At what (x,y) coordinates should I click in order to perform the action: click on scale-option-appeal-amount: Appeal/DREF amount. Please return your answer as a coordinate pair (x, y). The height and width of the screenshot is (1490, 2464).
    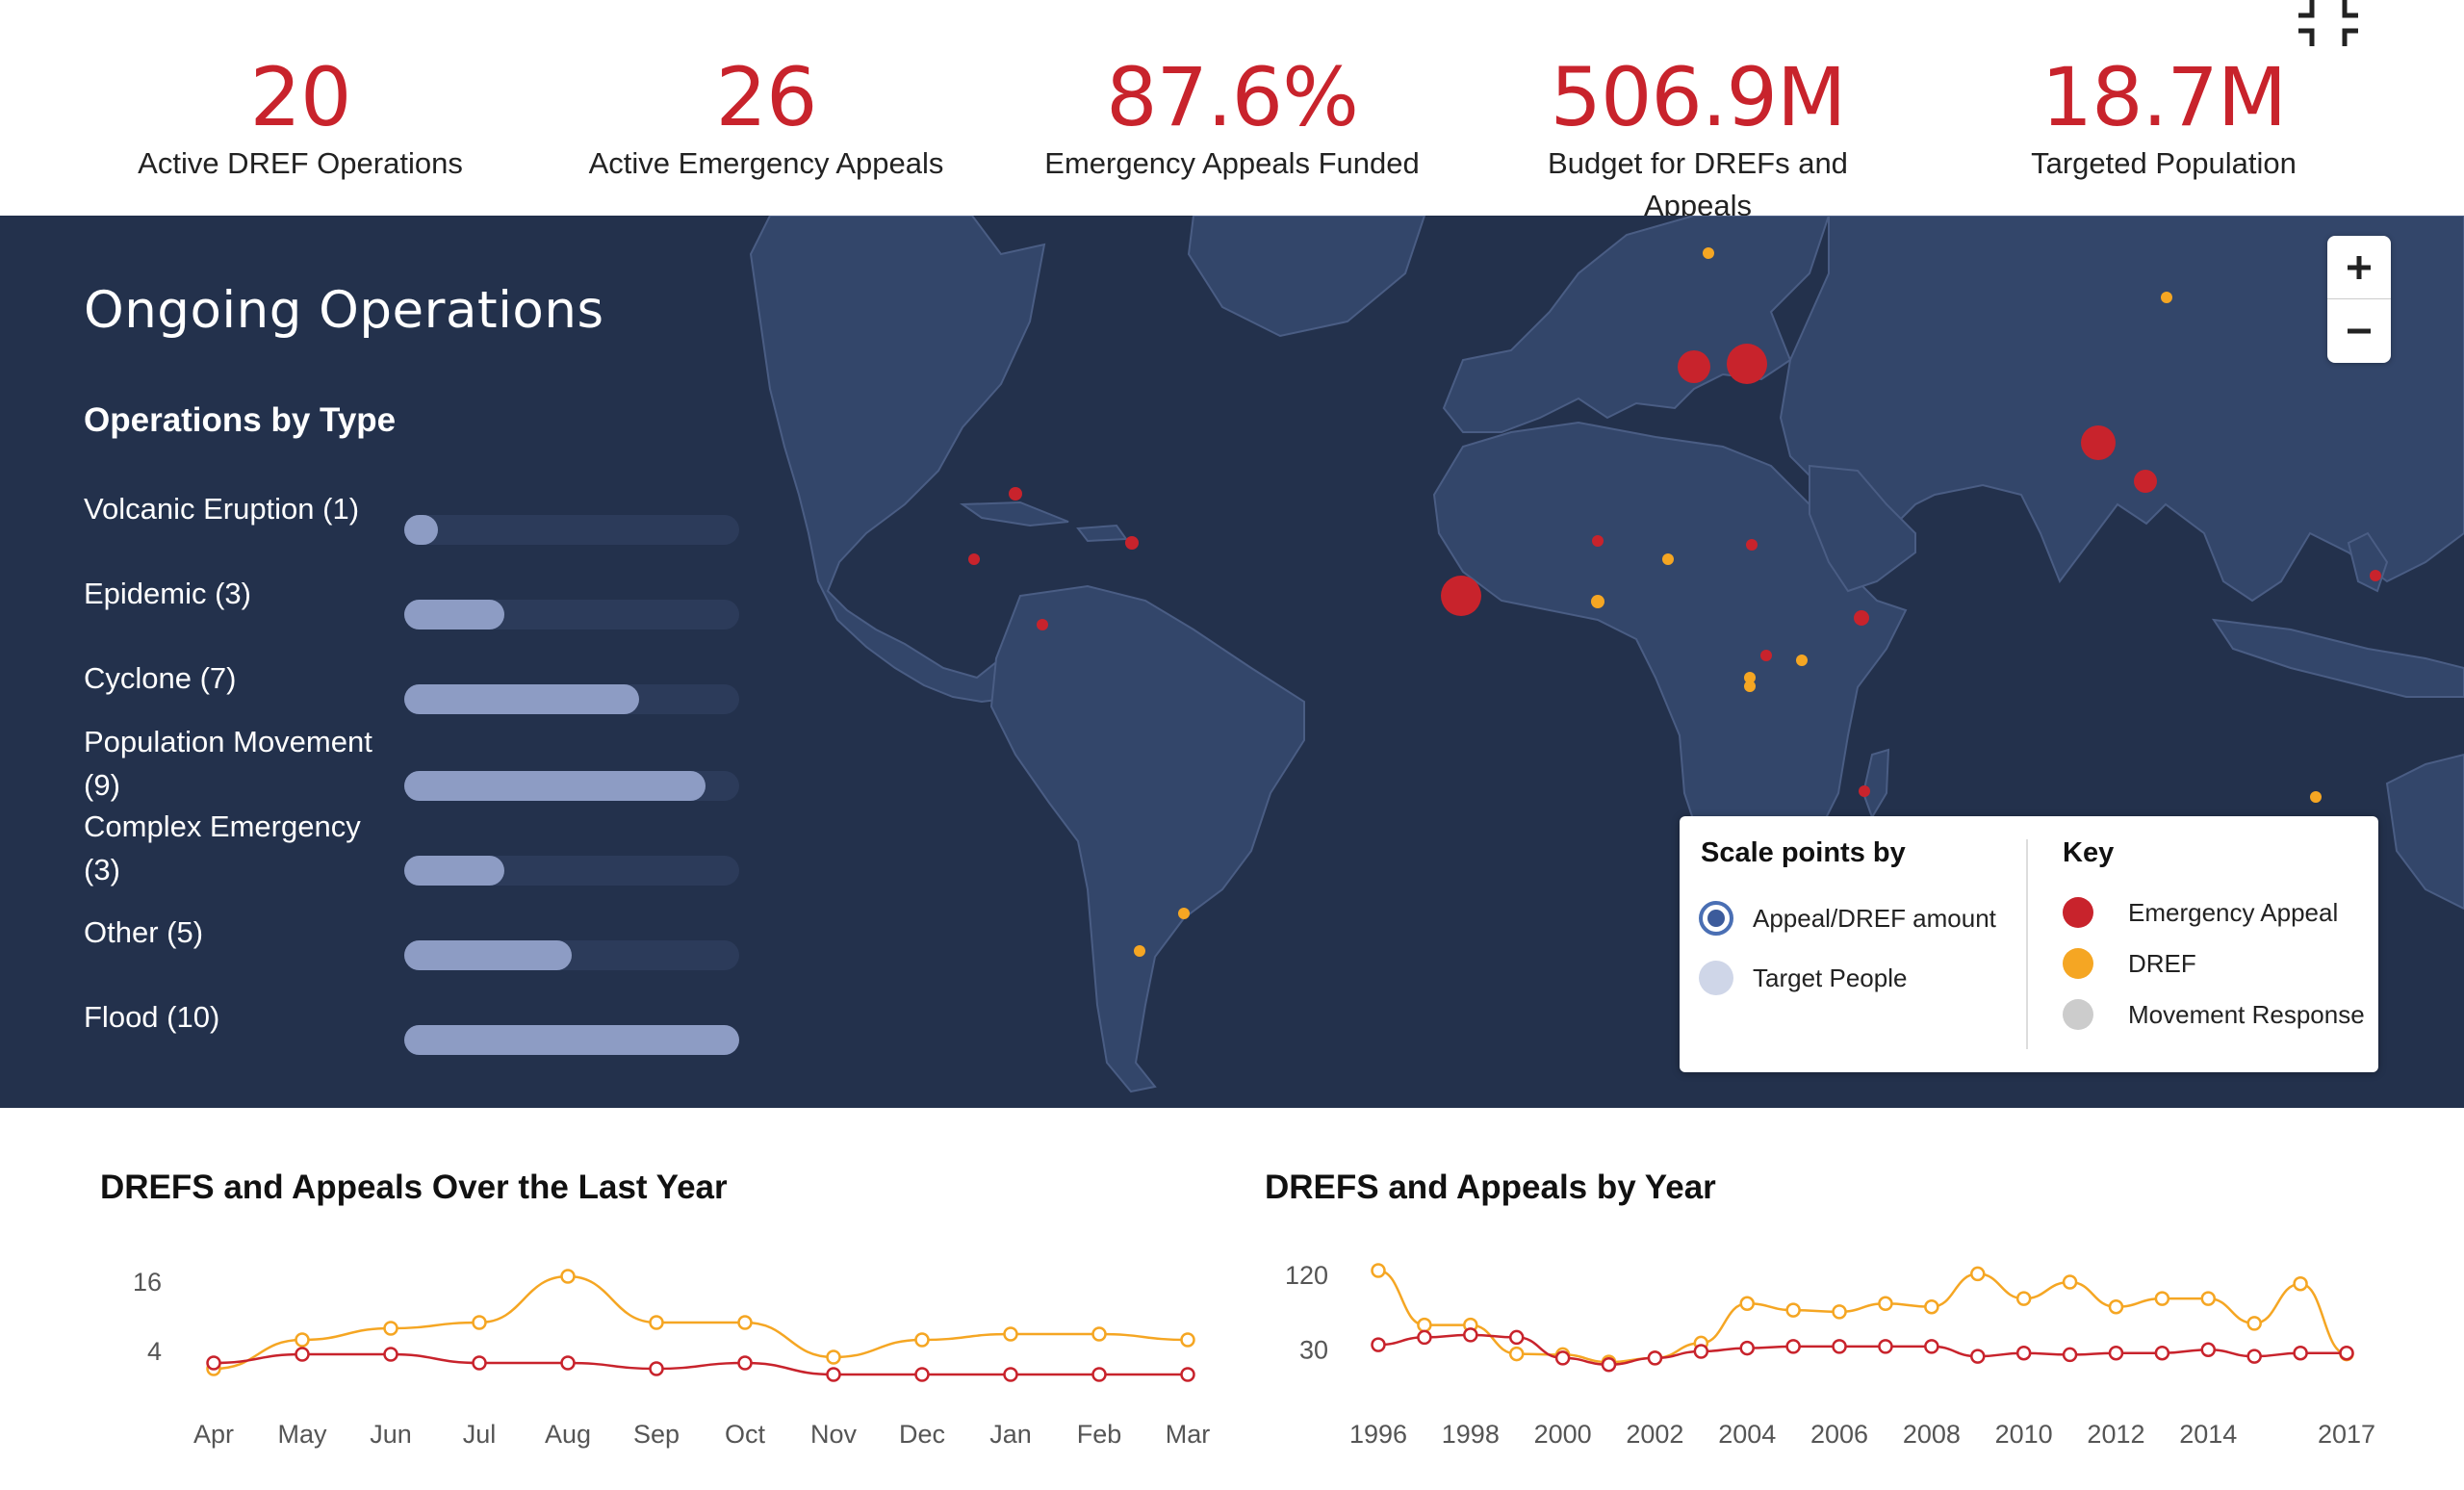
    Looking at the image, I should click on (1847, 918).